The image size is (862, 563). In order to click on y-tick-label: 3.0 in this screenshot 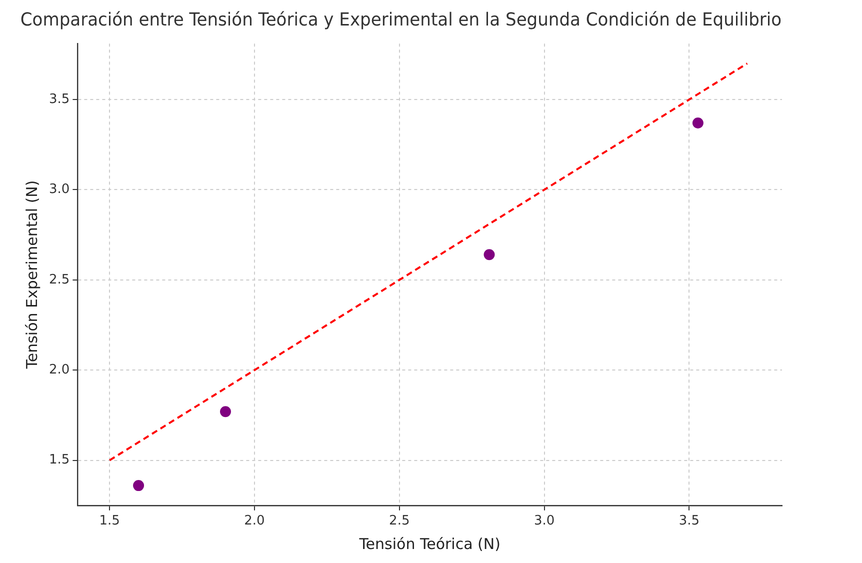, I will do `click(59, 190)`.